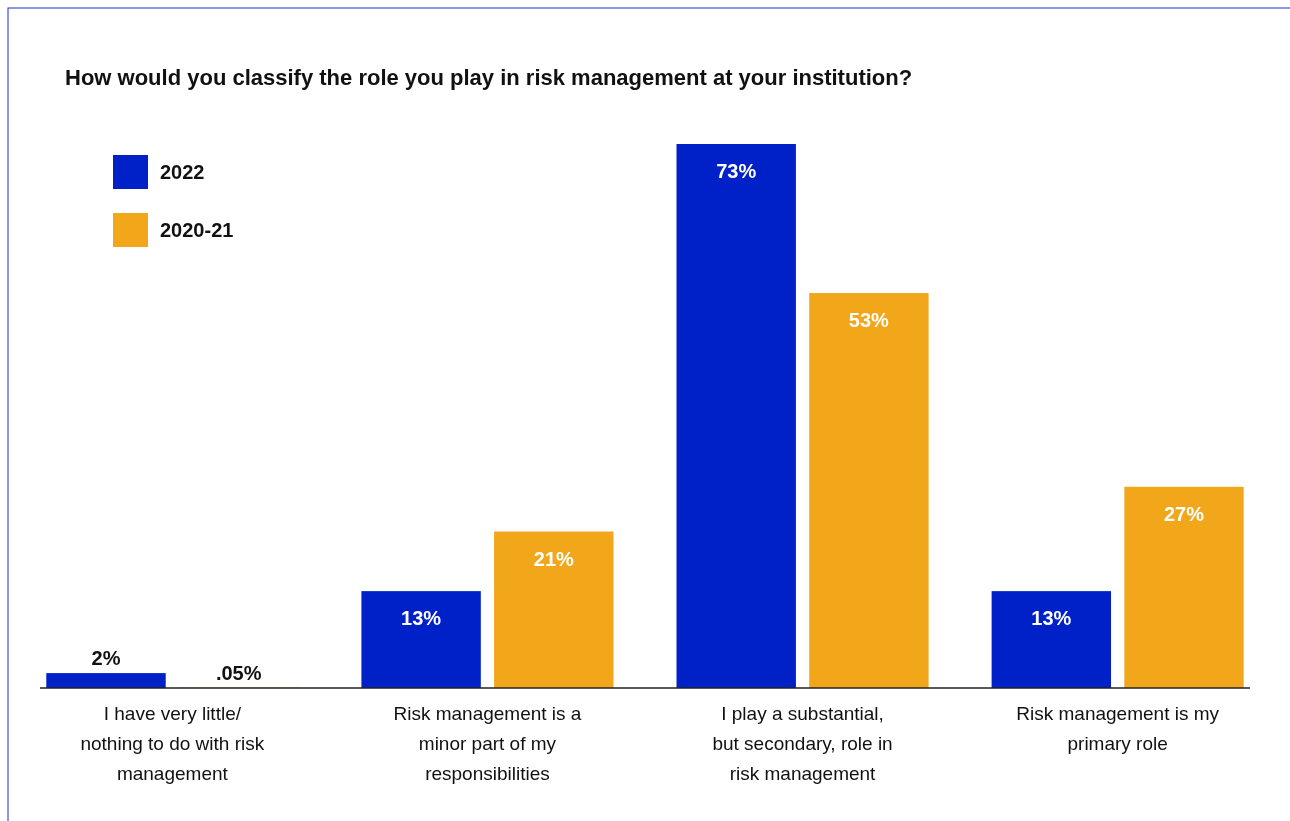 Image resolution: width=1290 pixels, height=821 pixels. I want to click on data-label: 27%, so click(1184, 513).